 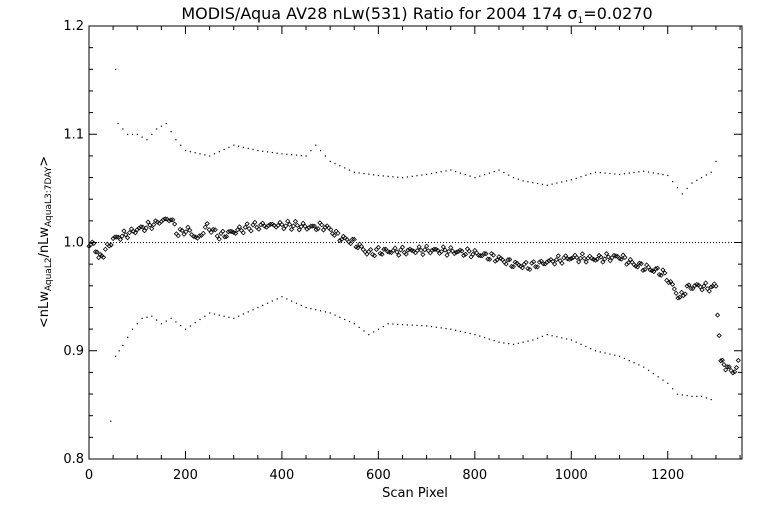 I want to click on x-tick-label: 0, so click(x=89, y=475).